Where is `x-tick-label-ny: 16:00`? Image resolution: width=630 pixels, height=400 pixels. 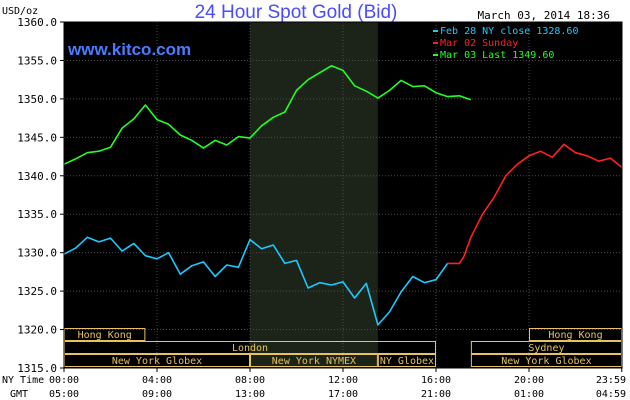 x-tick-label-ny: 16:00 is located at coordinates (436, 380).